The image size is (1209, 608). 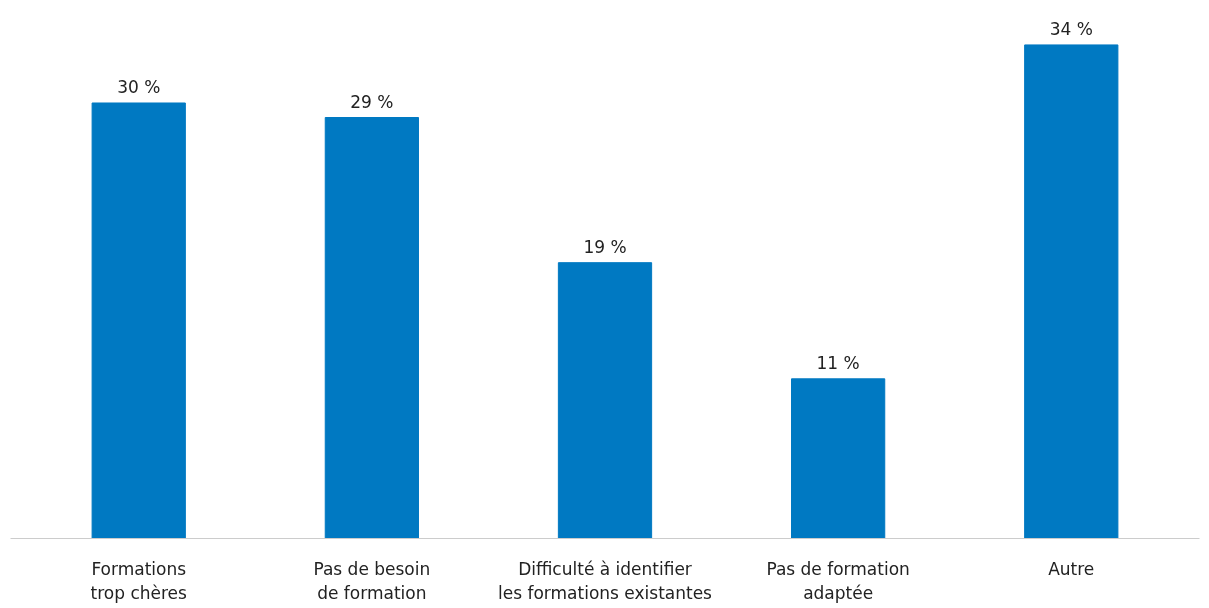 I want to click on x-tick-label: Pas de besoin de formation, so click(x=372, y=580).